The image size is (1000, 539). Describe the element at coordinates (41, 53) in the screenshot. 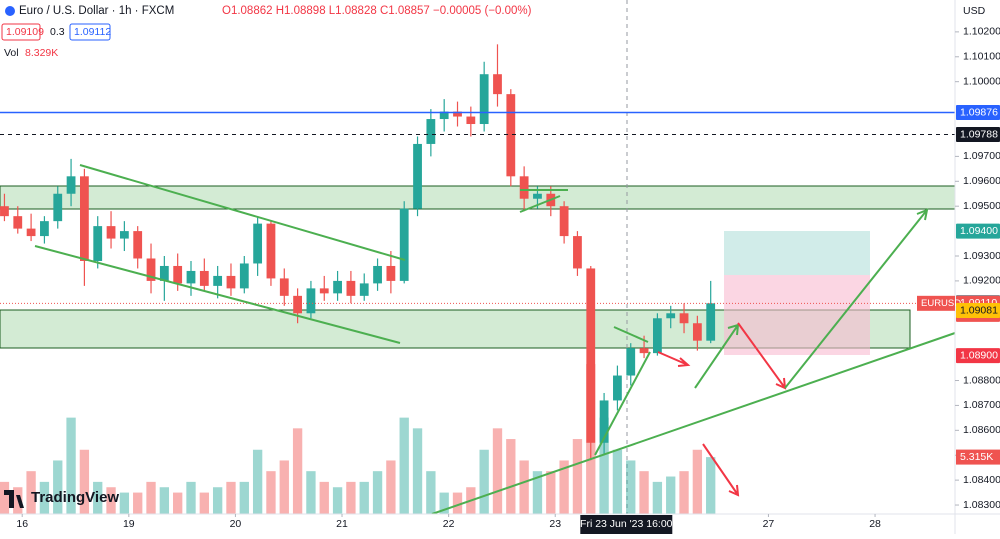

I see `volume-value: 8.329K` at that location.